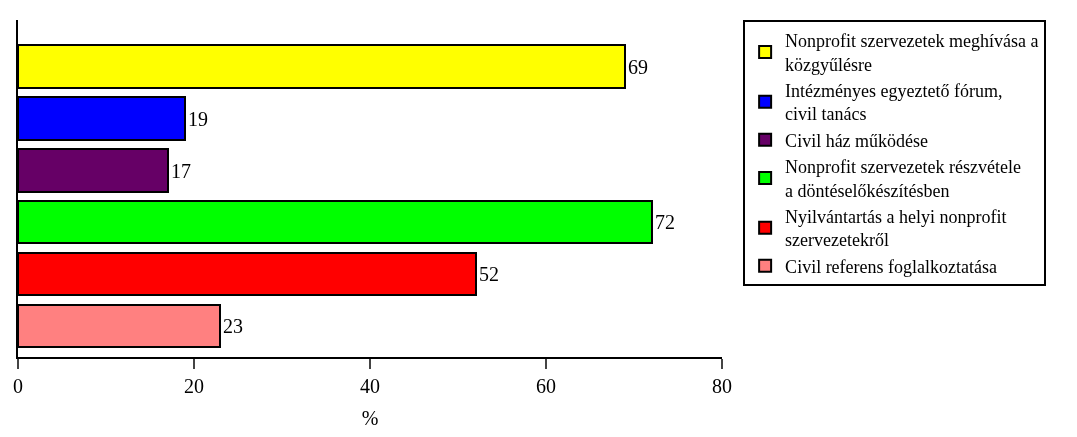  What do you see at coordinates (18, 386) in the screenshot?
I see `x-tick-label: 0` at bounding box center [18, 386].